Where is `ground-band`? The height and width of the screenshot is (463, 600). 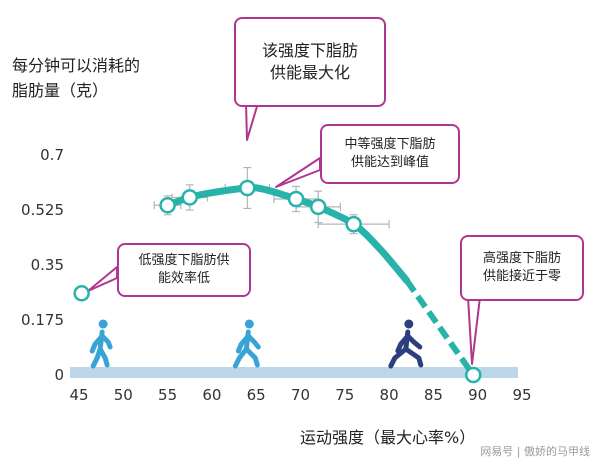 ground-band is located at coordinates (294, 372).